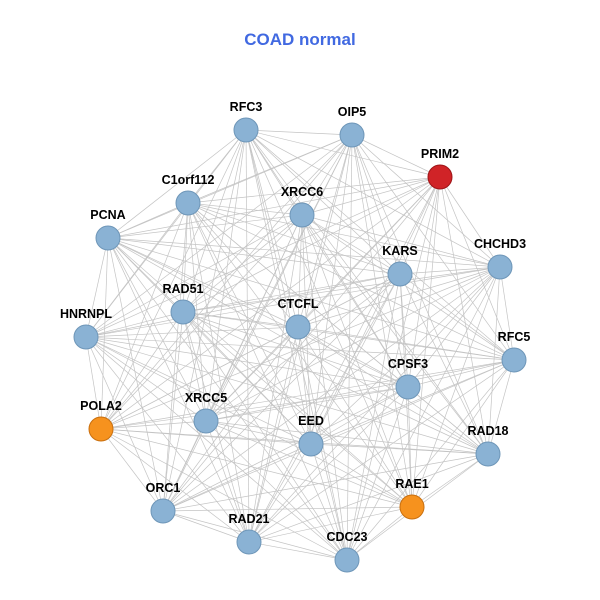 This screenshot has height=600, width=600. I want to click on node-circle-rfc5, so click(514, 360).